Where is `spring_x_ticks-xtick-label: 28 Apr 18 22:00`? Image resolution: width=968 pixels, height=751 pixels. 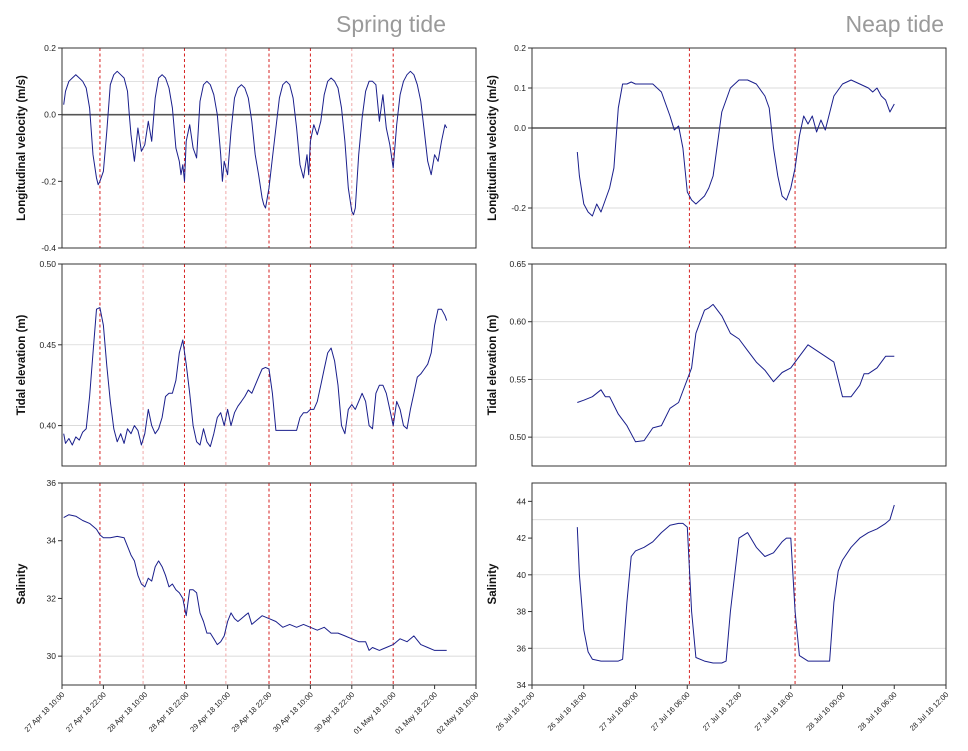
spring_x_ticks-xtick-label: 28 Apr 18 22:00 is located at coordinates (169, 712).